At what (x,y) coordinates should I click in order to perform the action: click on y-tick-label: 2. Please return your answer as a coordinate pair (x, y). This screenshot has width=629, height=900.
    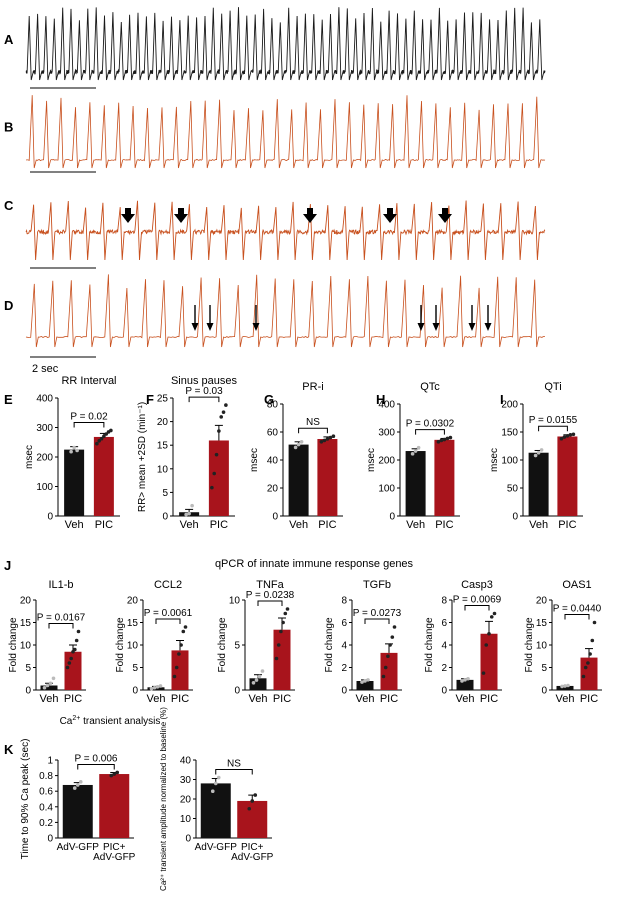
    Looking at the image, I should click on (444, 668).